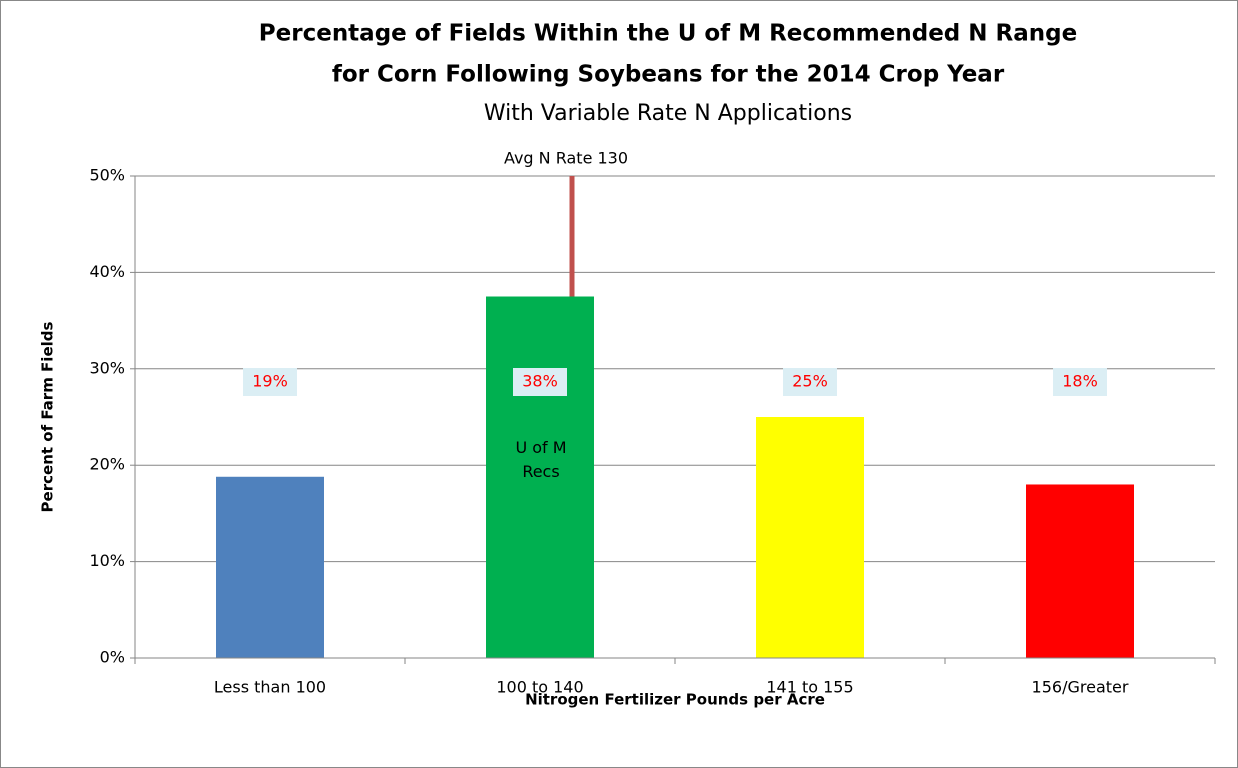 The height and width of the screenshot is (768, 1238). I want to click on annotation: U of M Recs, so click(541, 459).